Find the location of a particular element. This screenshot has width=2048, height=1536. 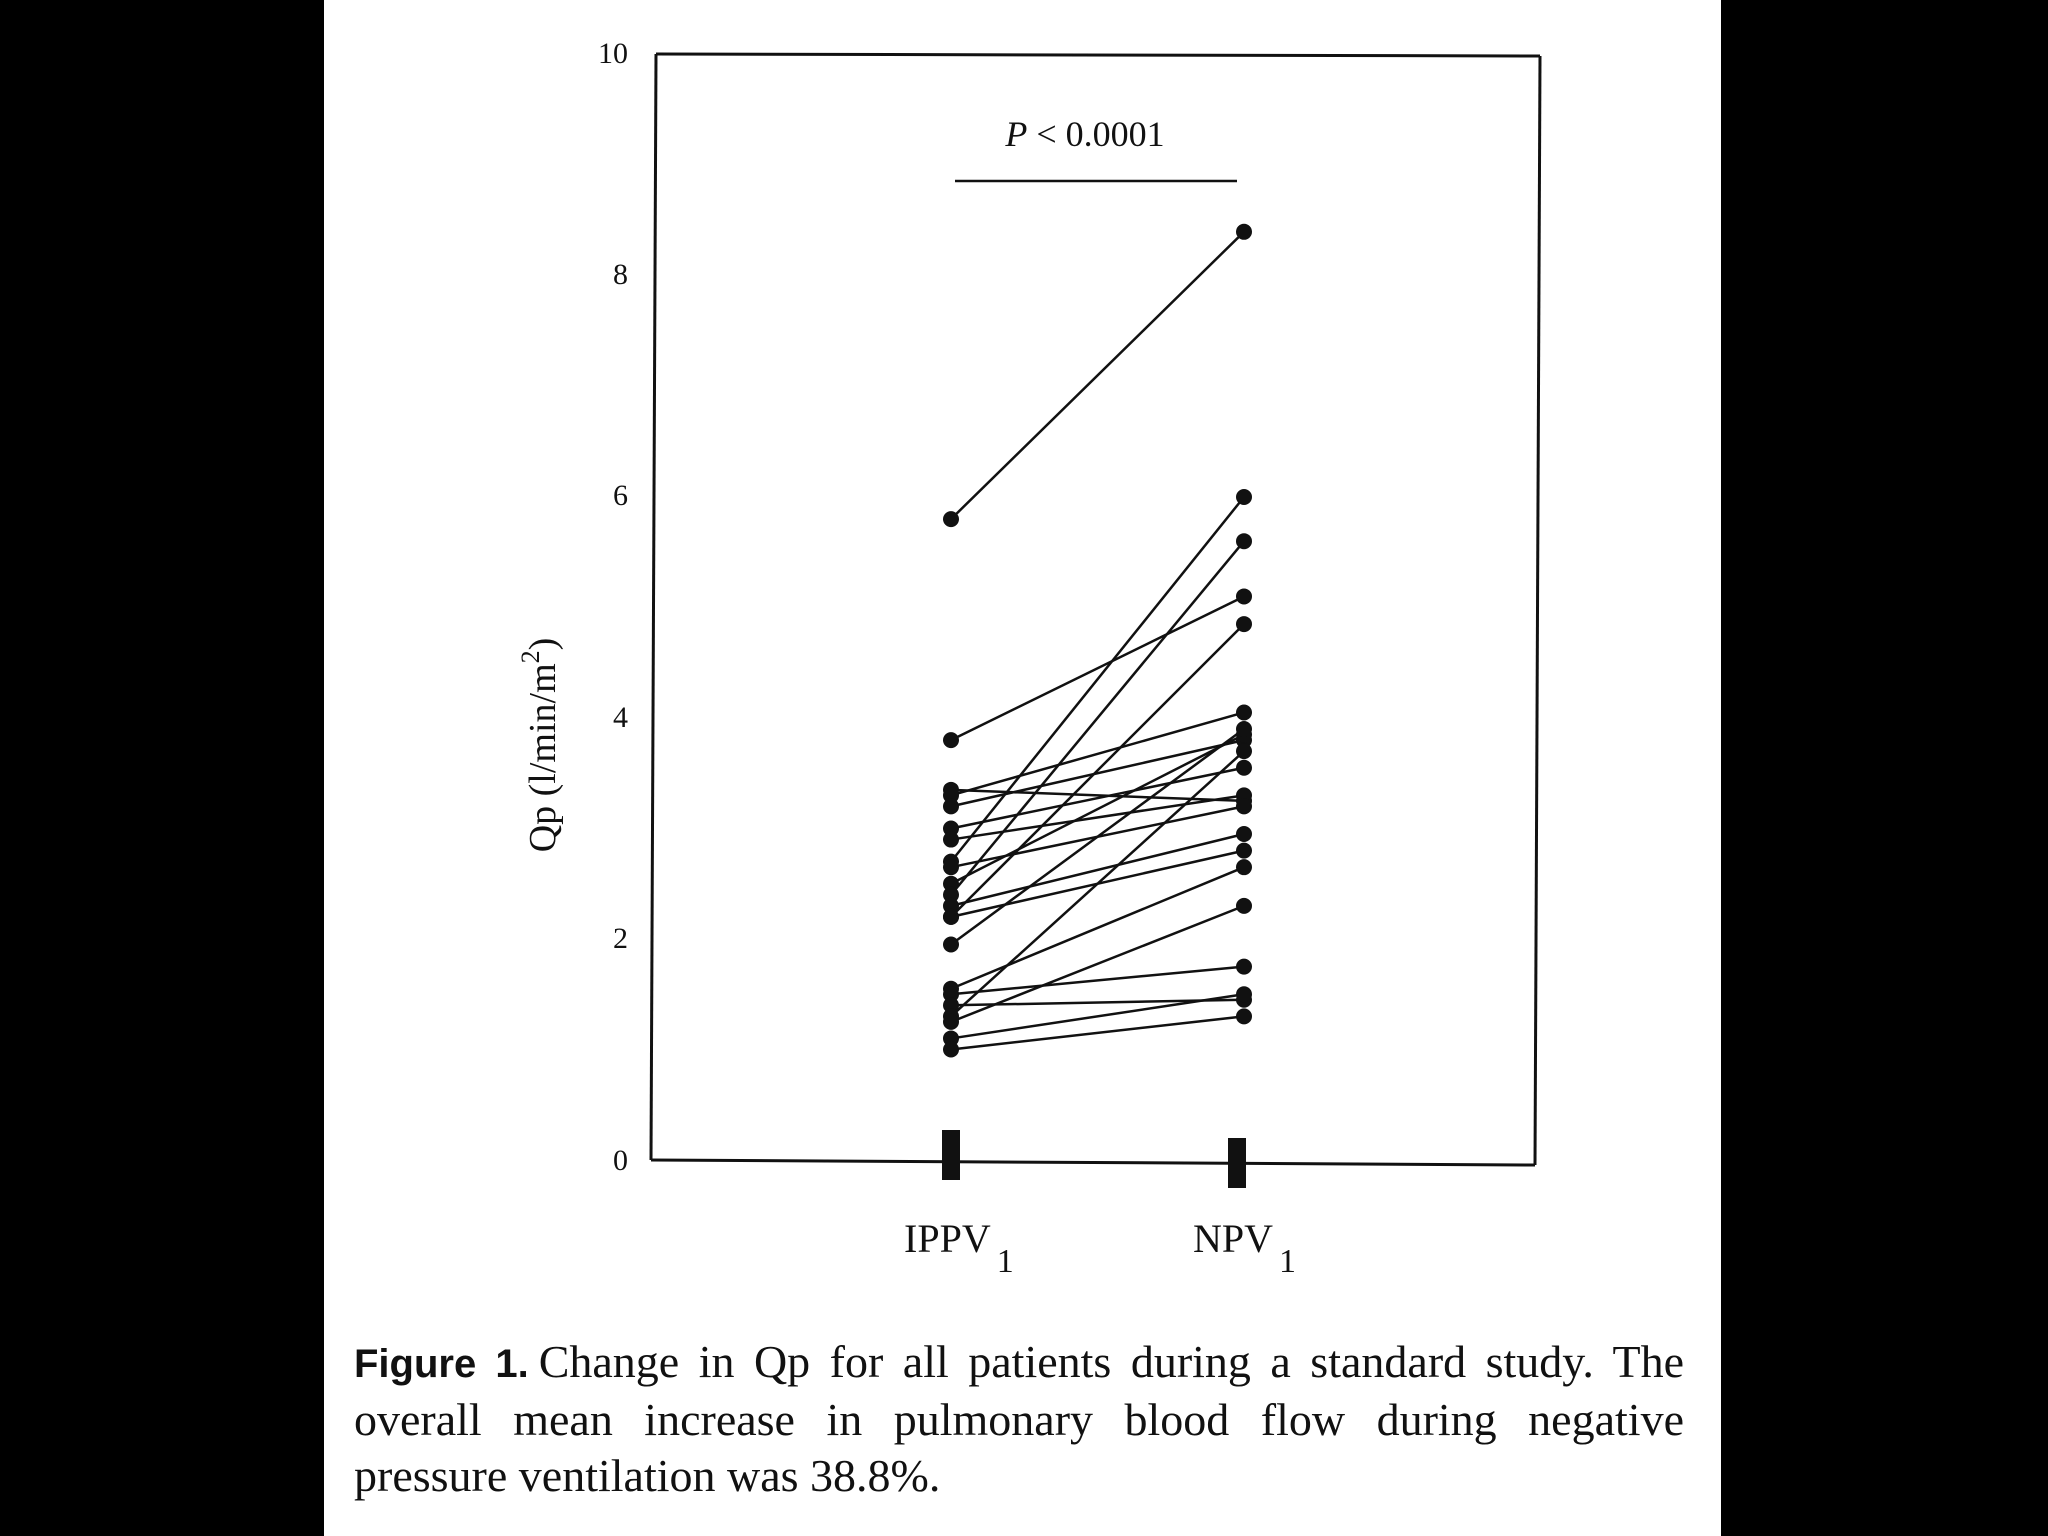

x-category-label-ippv: IPPV1 is located at coordinates (959, 1248).